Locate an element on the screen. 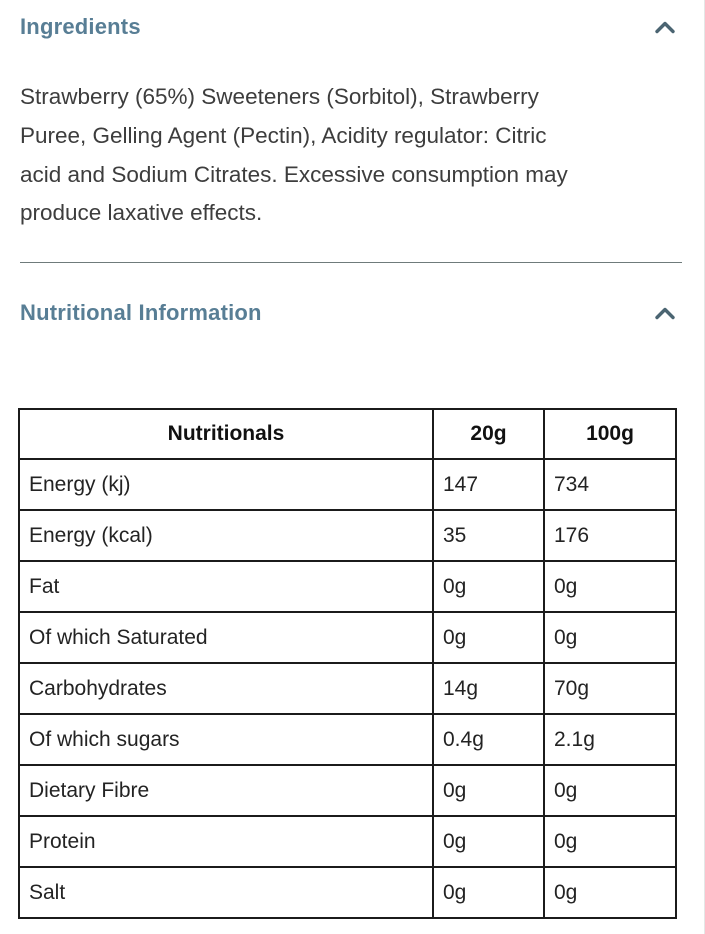 The height and width of the screenshot is (934, 705). nutrient-label: Fat is located at coordinates (226, 586).